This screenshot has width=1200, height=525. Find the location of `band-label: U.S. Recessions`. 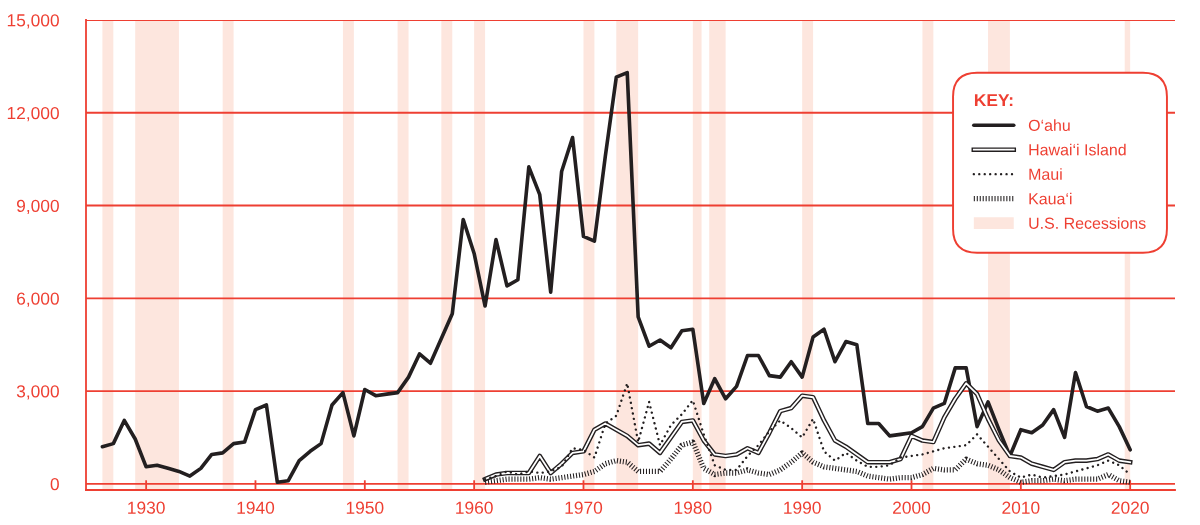

band-label: U.S. Recessions is located at coordinates (1087, 223).